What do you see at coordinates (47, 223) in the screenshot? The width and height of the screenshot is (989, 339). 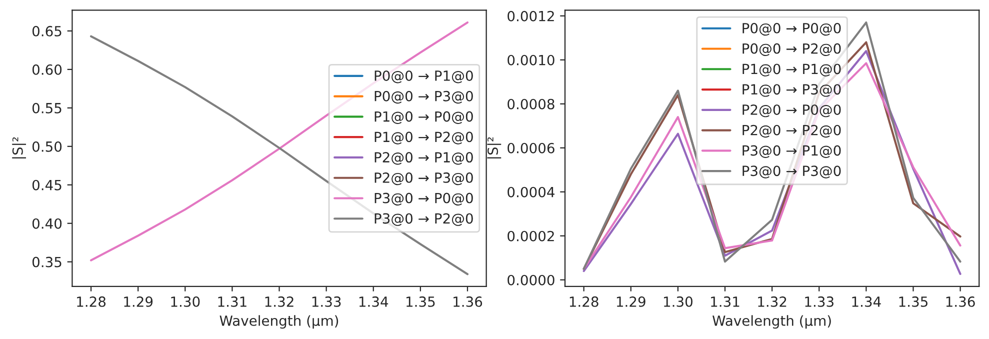 I see `y-tick-label: 0.40` at bounding box center [47, 223].